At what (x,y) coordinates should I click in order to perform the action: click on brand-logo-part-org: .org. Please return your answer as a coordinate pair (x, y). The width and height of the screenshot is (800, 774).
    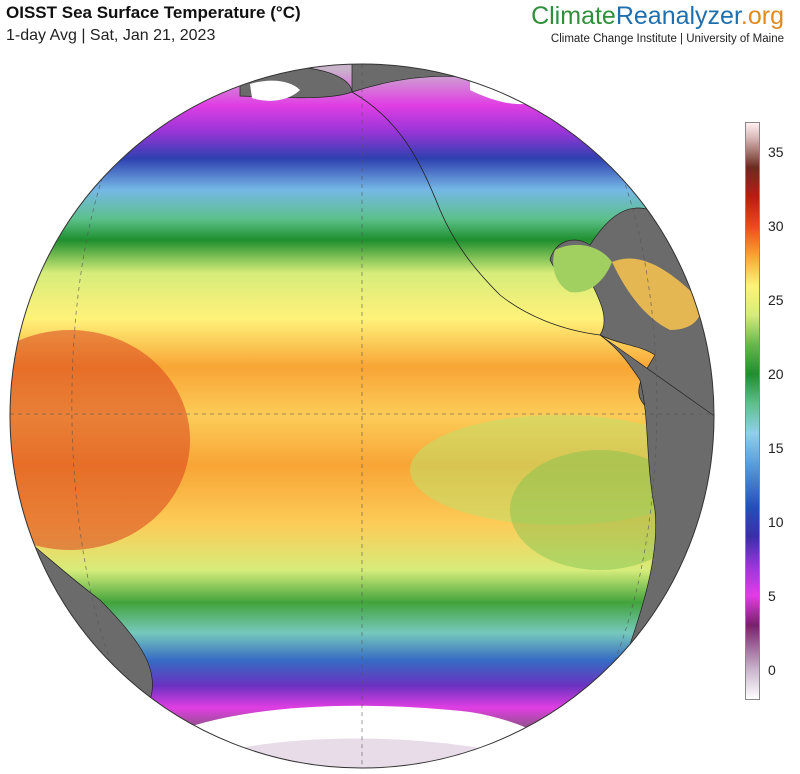
    Looking at the image, I should click on (762, 16).